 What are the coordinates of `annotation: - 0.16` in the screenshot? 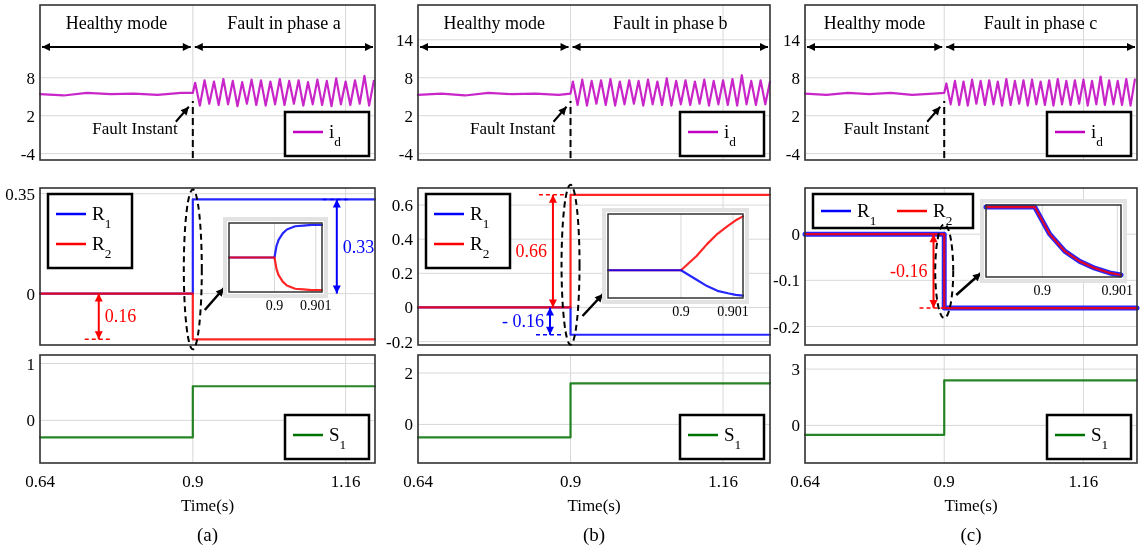 It's located at (523, 321).